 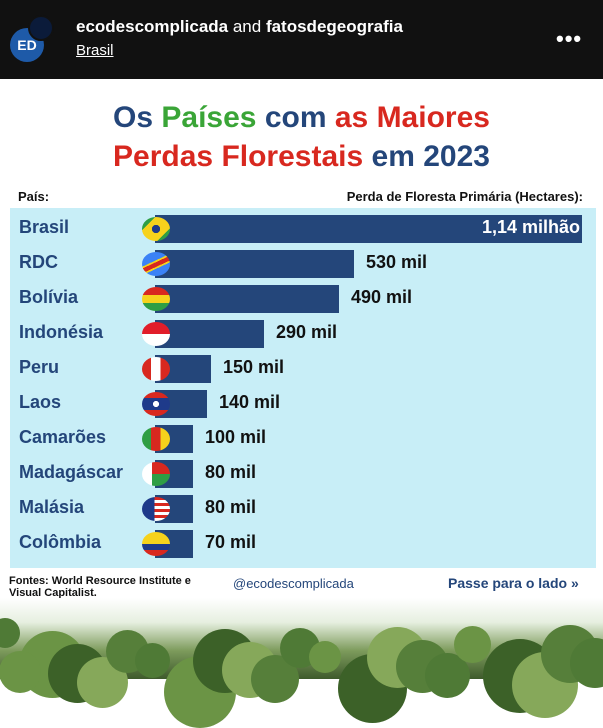 I want to click on table-row: Laos 140 mil, so click(x=303, y=404).